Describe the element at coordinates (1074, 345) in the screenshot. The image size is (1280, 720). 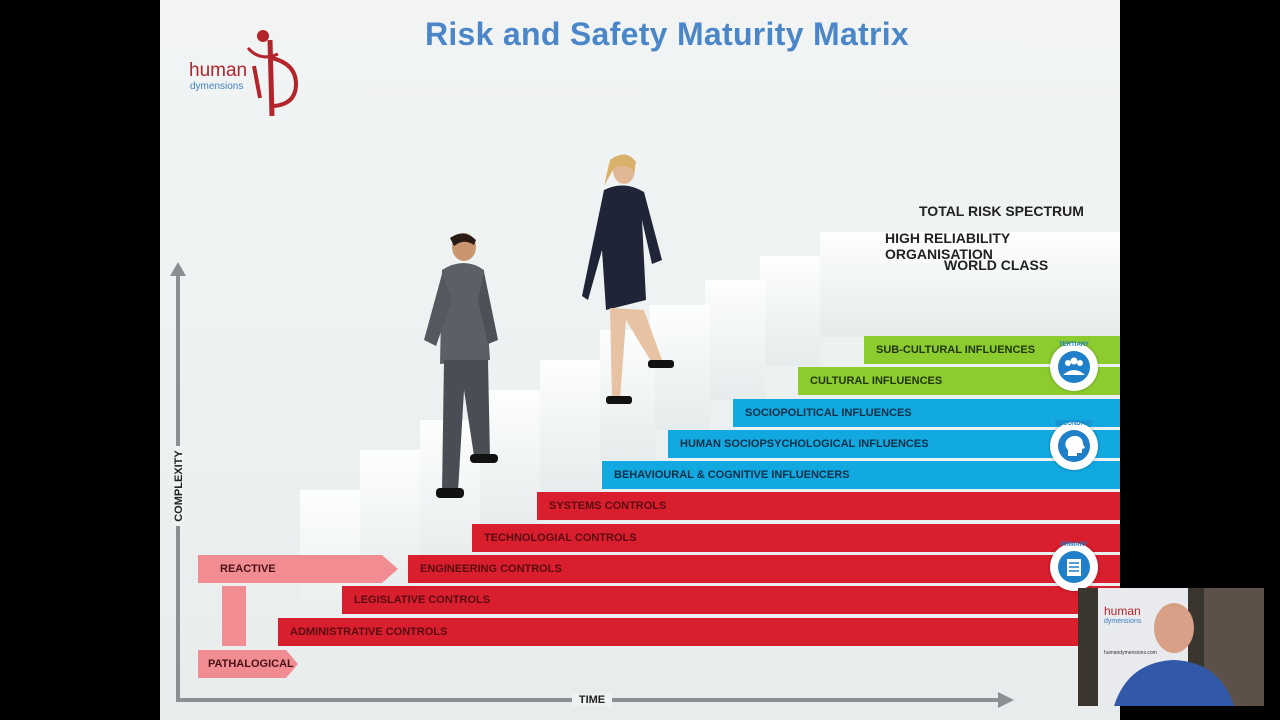
I see `tertiary-badge-label: TERTIARY` at that location.